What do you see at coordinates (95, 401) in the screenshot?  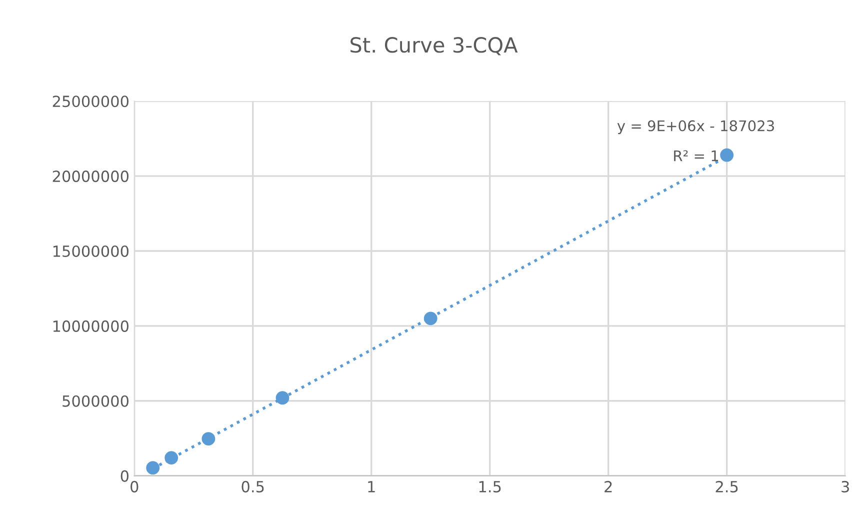 I see `y-tick-label: 5000000` at bounding box center [95, 401].